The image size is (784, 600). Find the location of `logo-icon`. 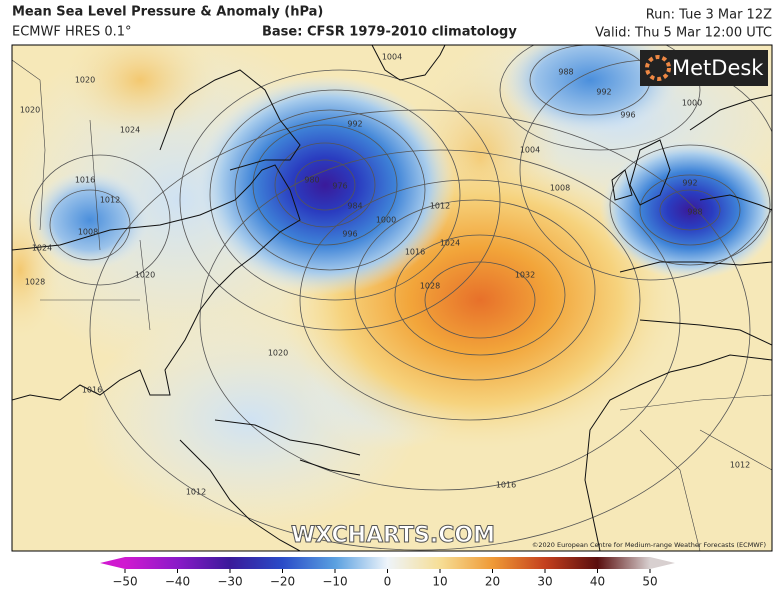

logo-icon is located at coordinates (658, 68).